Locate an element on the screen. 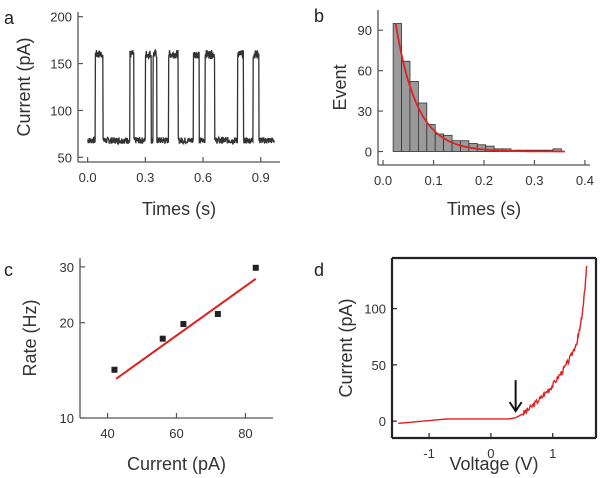  y-tick-label: 60 is located at coordinates (365, 71).